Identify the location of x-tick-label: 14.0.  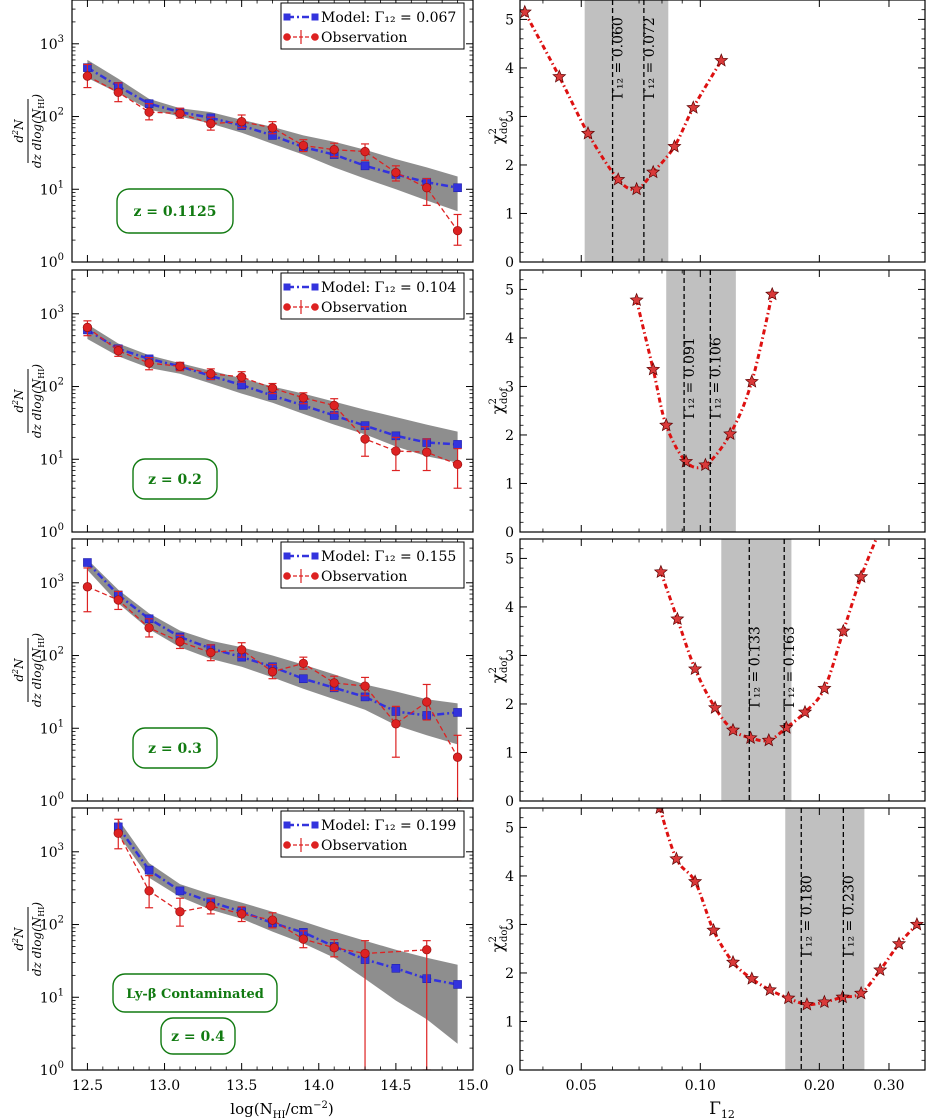
(318, 1086).